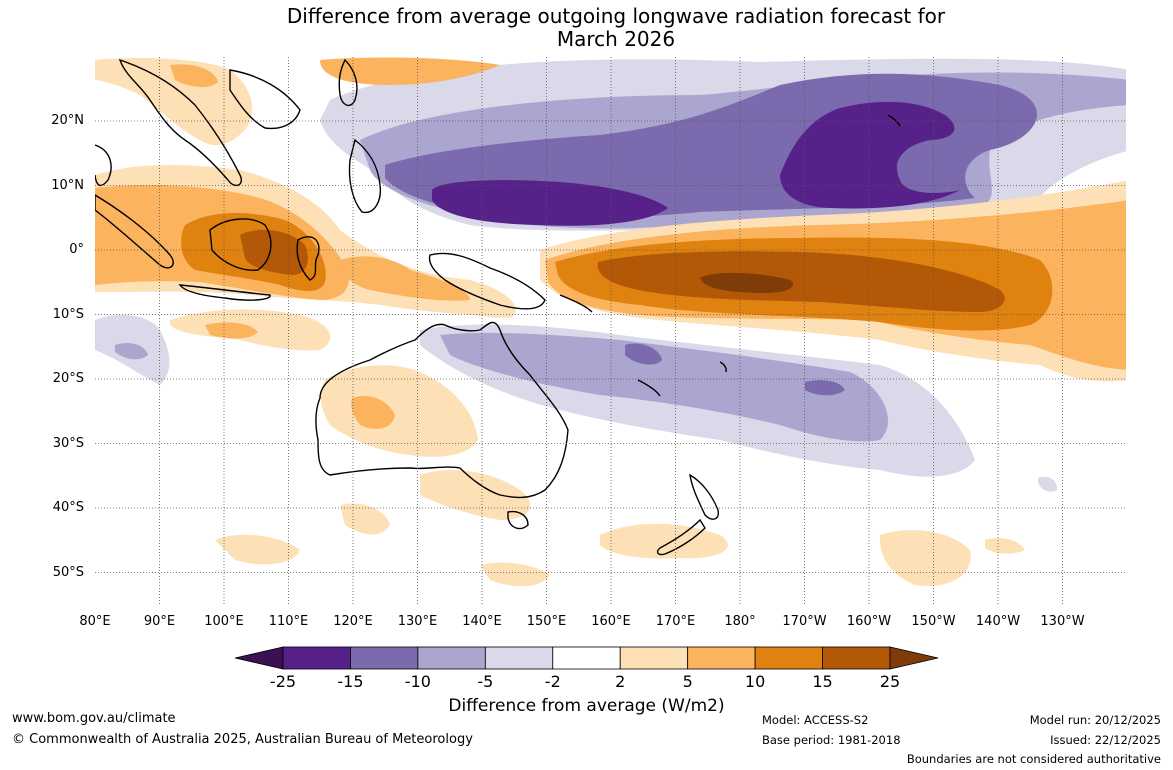 The height and width of the screenshot is (770, 1173). I want to click on longitude-label: 180°, so click(740, 621).